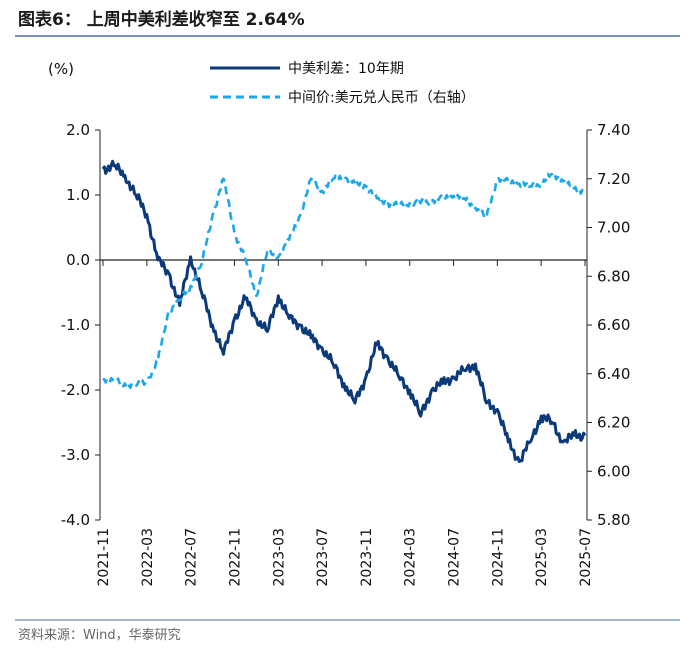  I want to click on x-tick-label: 2022-07, so click(192, 557).